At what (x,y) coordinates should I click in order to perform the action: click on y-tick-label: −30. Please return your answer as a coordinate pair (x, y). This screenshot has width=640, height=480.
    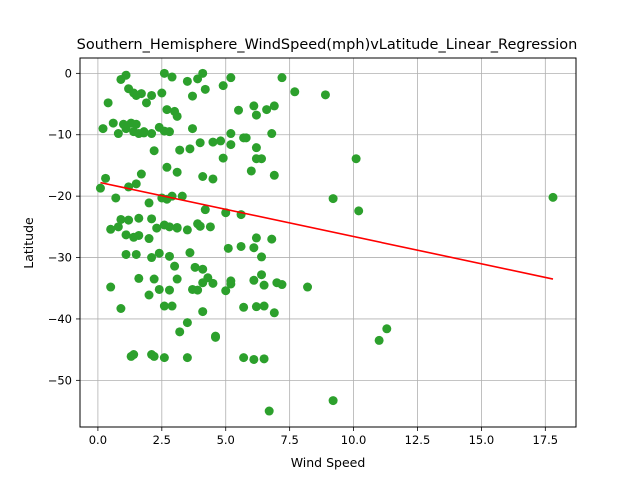
    Looking at the image, I should click on (60, 258).